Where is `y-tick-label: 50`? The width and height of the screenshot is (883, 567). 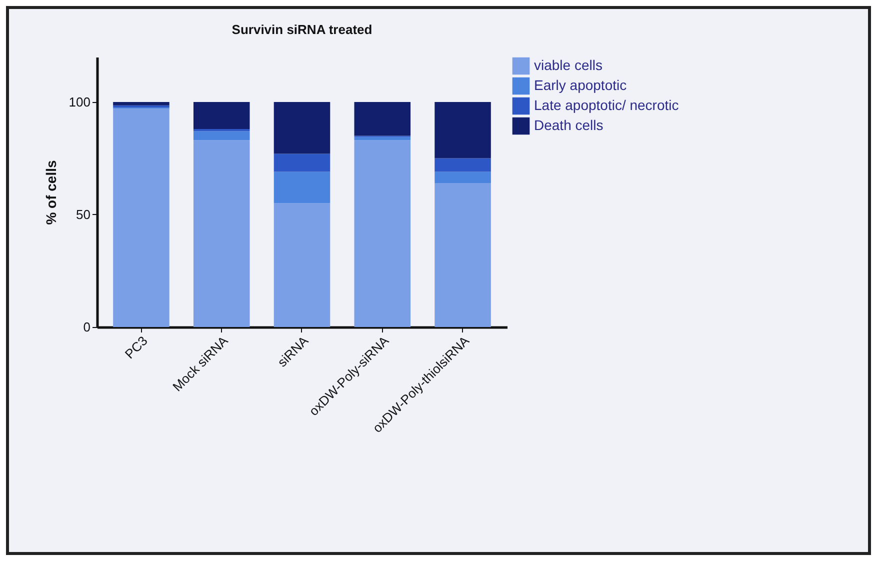
y-tick-label: 50 is located at coordinates (83, 214).